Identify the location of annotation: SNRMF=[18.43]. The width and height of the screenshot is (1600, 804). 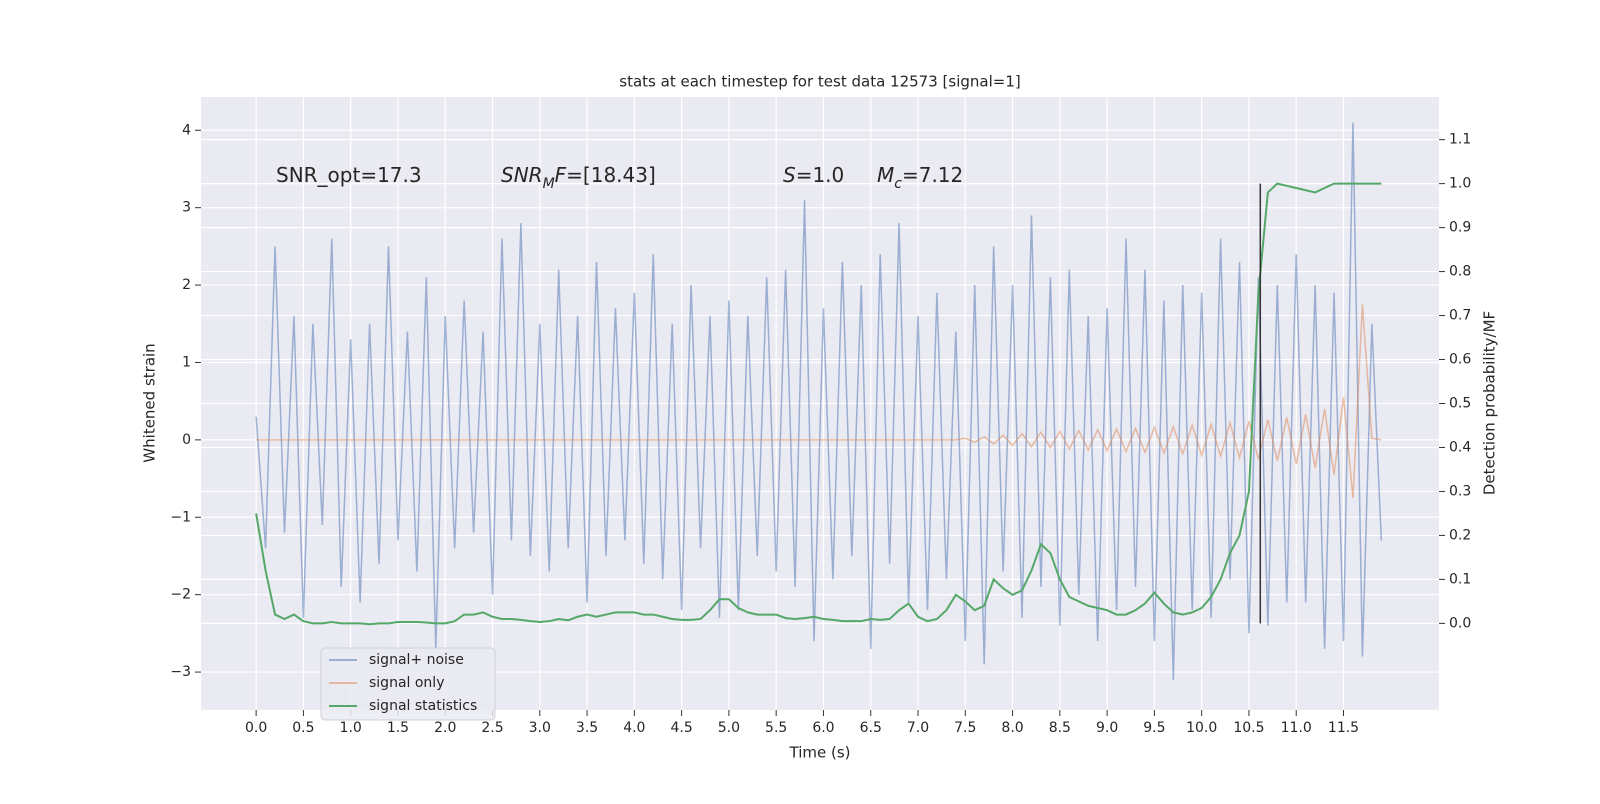
(578, 178).